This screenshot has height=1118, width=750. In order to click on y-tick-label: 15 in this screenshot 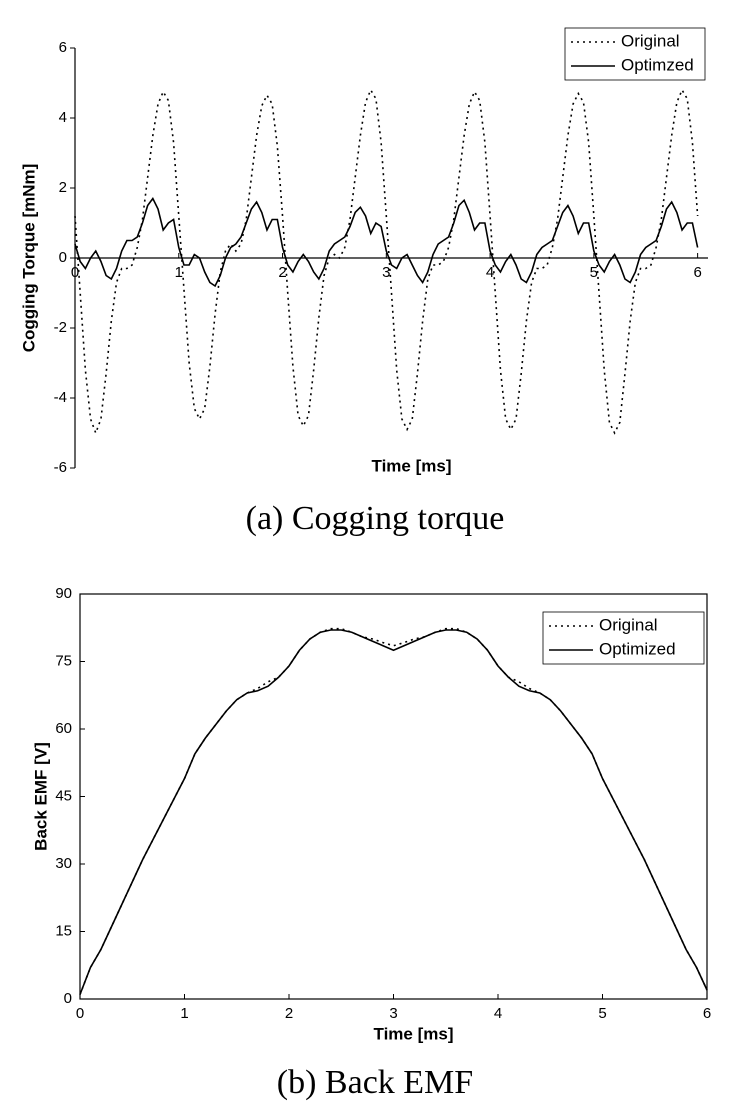, I will do `click(63, 930)`.